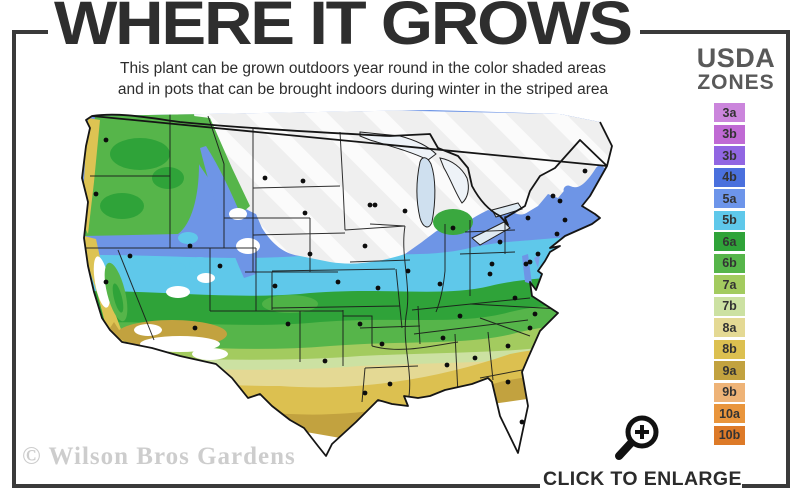  Describe the element at coordinates (729, 112) in the screenshot. I see `zone-swatch: 3a` at that location.